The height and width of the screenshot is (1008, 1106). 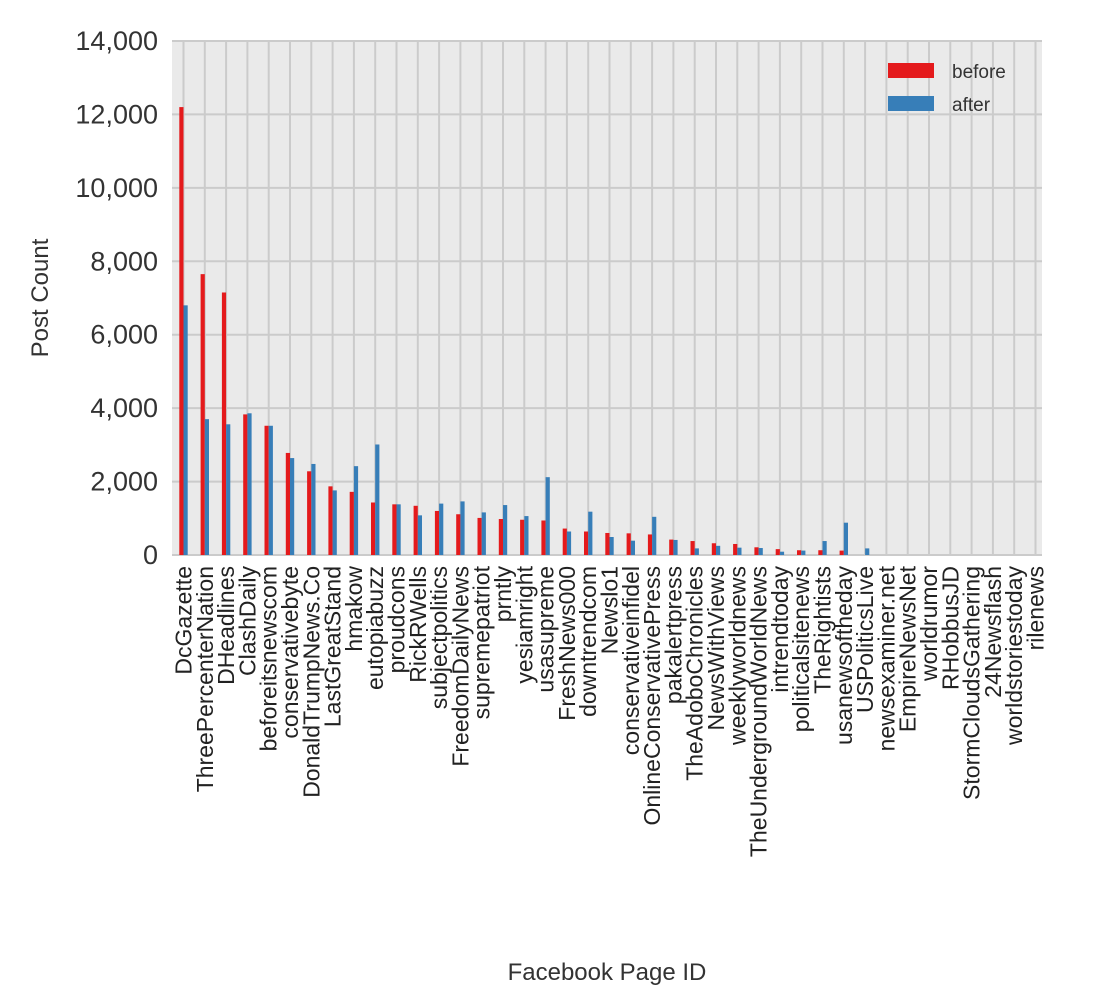 I want to click on x-tick-label: FreedomDailyNews, so click(x=460, y=666).